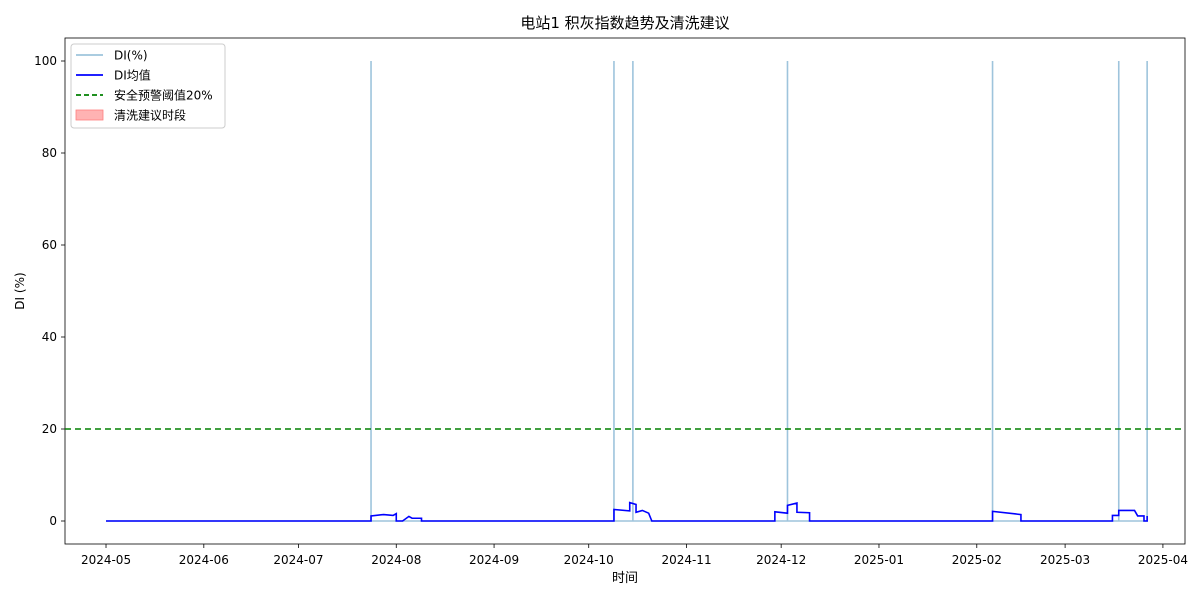 This screenshot has width=1200, height=600. What do you see at coordinates (150, 115) in the screenshot?
I see `legend-label: 清洗建议时段` at bounding box center [150, 115].